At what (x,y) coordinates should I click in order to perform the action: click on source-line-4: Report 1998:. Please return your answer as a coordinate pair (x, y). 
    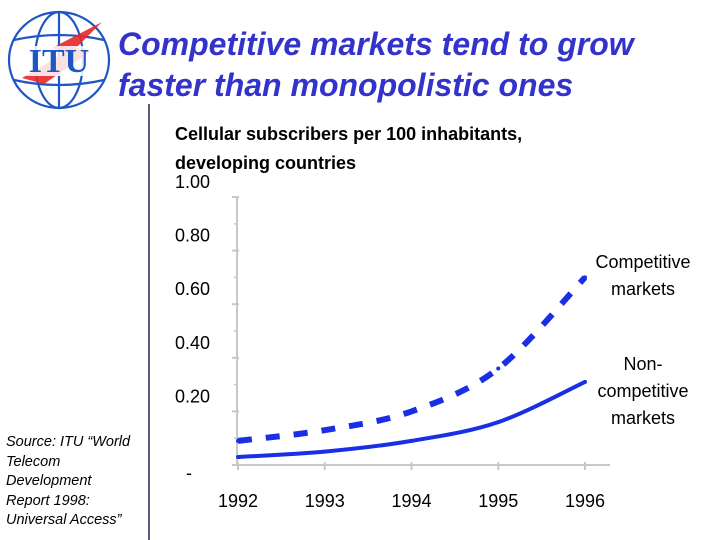
    Looking at the image, I should click on (48, 500).